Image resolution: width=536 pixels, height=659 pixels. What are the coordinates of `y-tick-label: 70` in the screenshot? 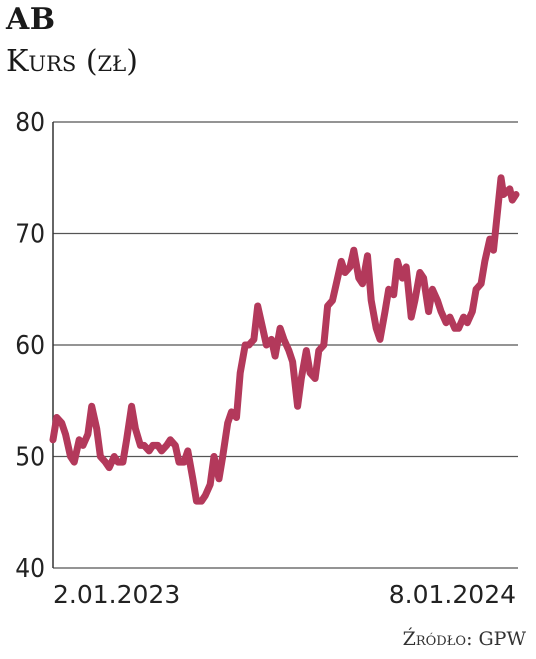 It's located at (30, 235).